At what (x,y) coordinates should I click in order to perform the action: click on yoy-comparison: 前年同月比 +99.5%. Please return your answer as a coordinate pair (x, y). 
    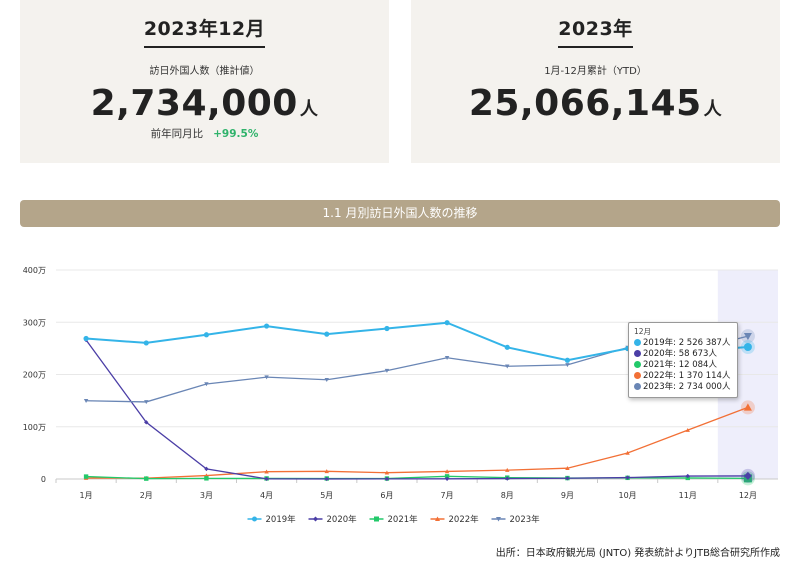
    Looking at the image, I should click on (204, 133).